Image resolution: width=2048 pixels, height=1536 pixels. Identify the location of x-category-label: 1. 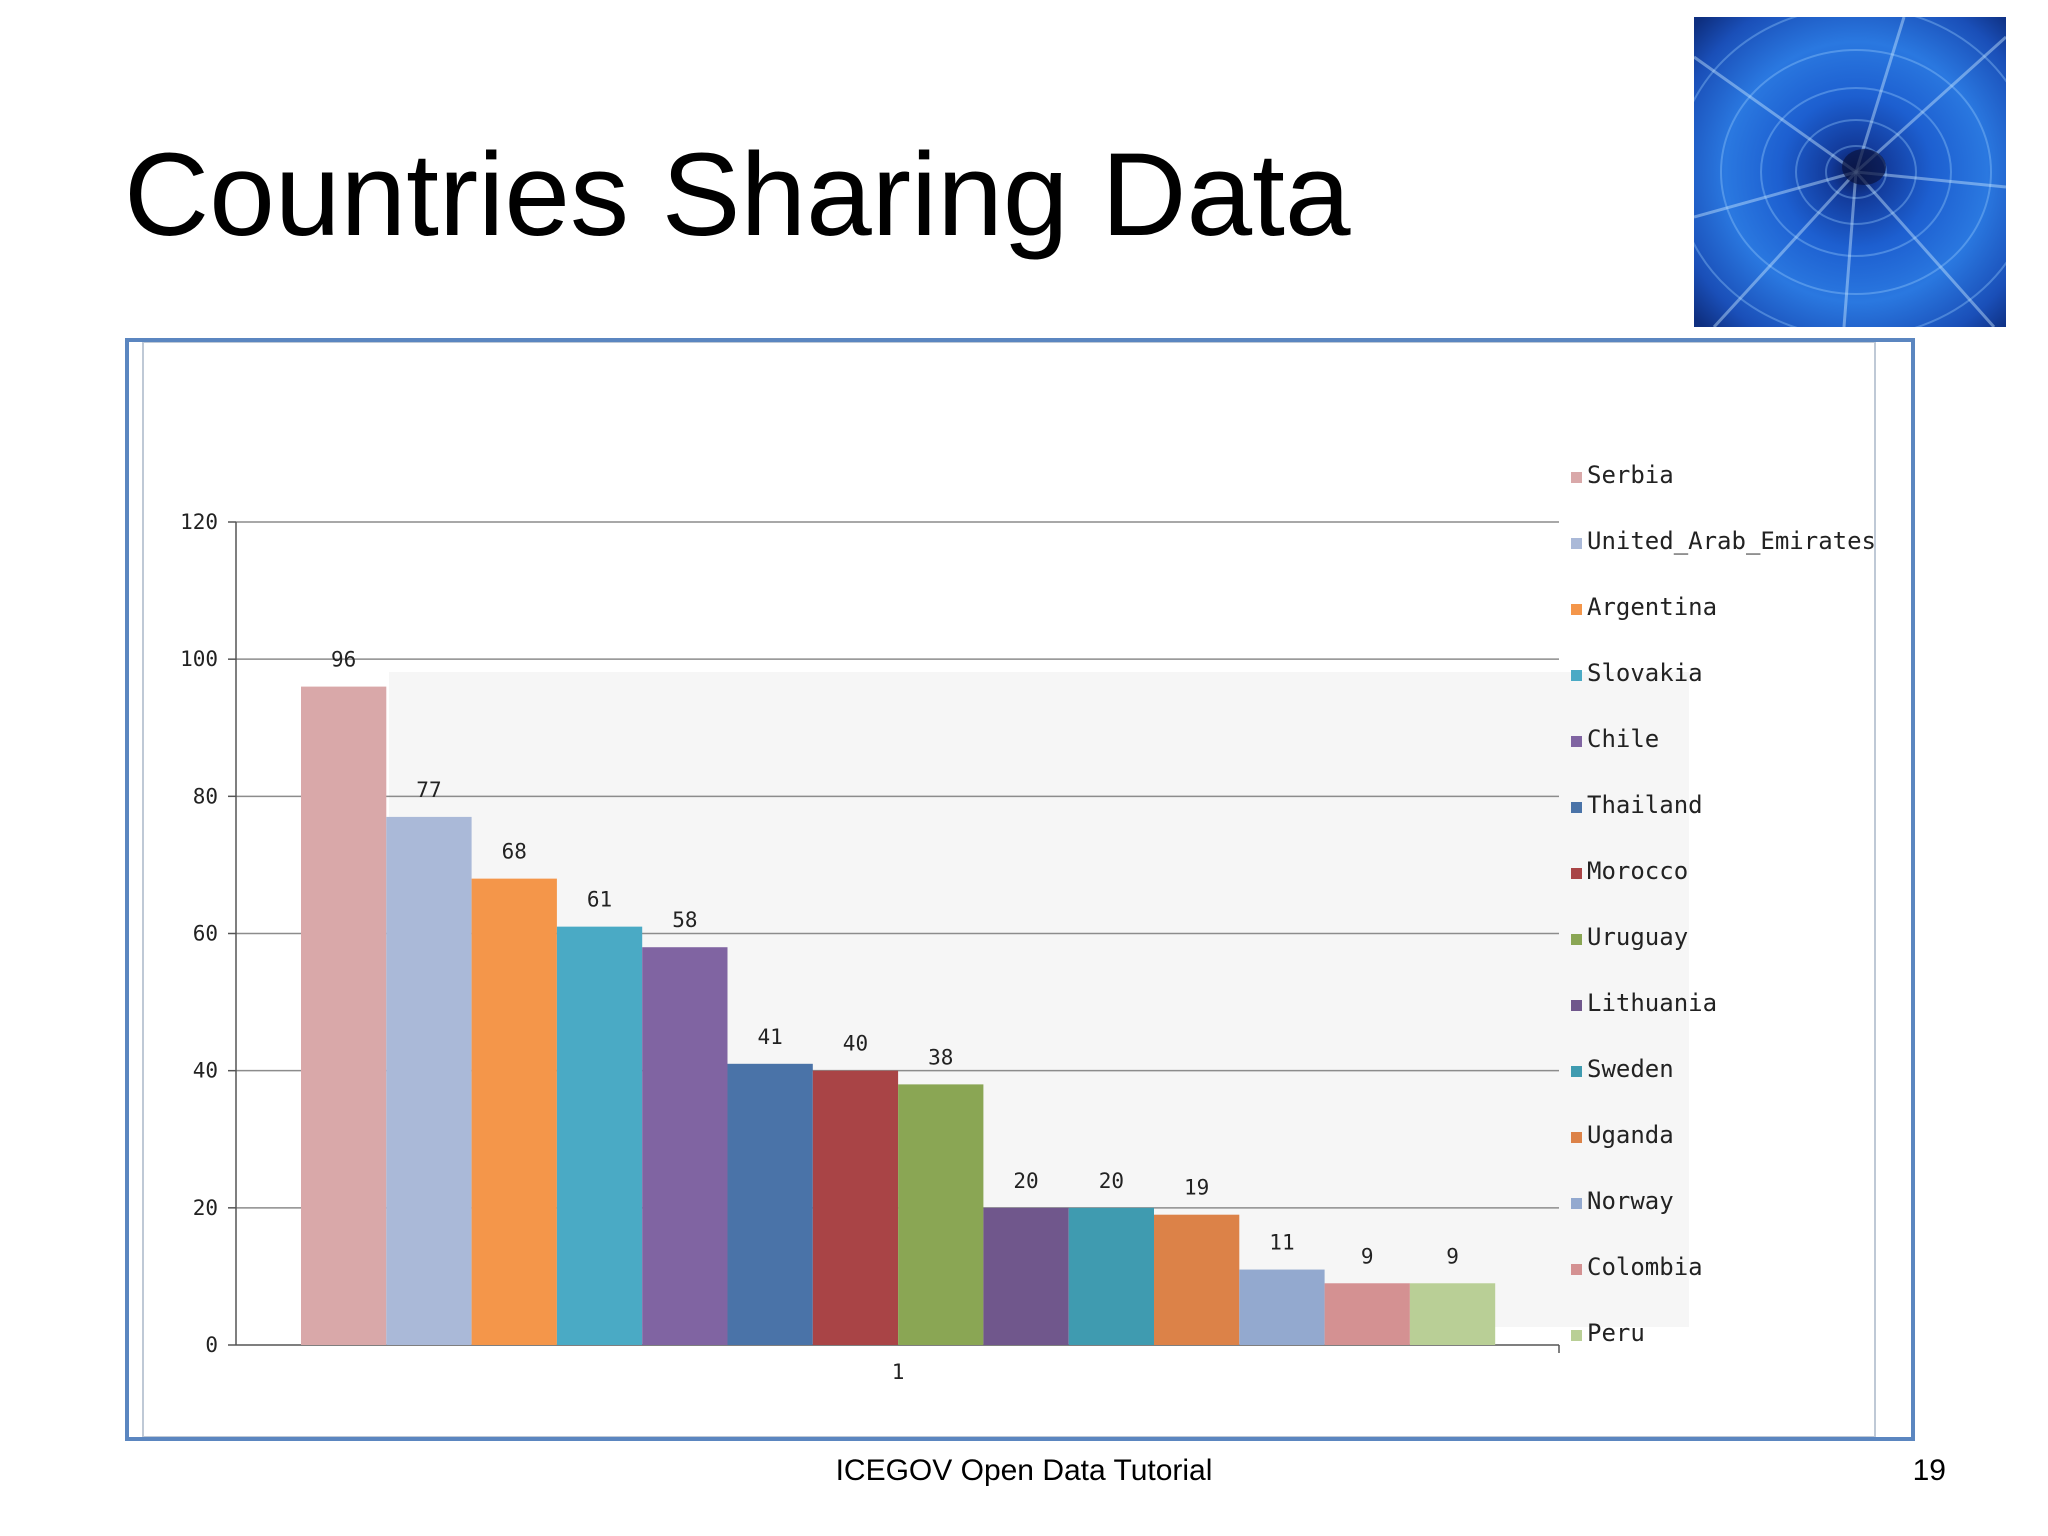
(898, 1372).